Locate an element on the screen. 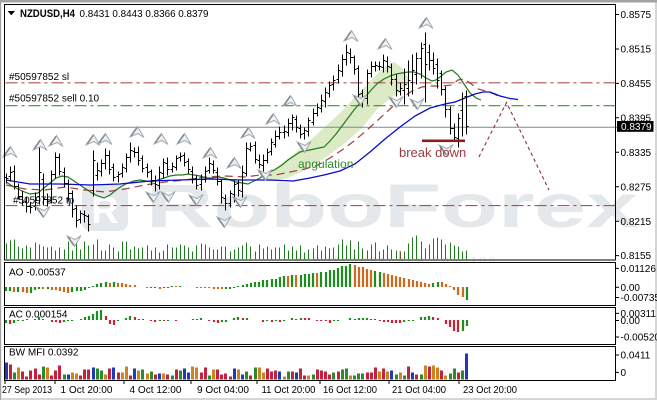 Image resolution: width=657 pixels, height=400 pixels. svg-text: 27 Sep 2013 is located at coordinates (27, 390).